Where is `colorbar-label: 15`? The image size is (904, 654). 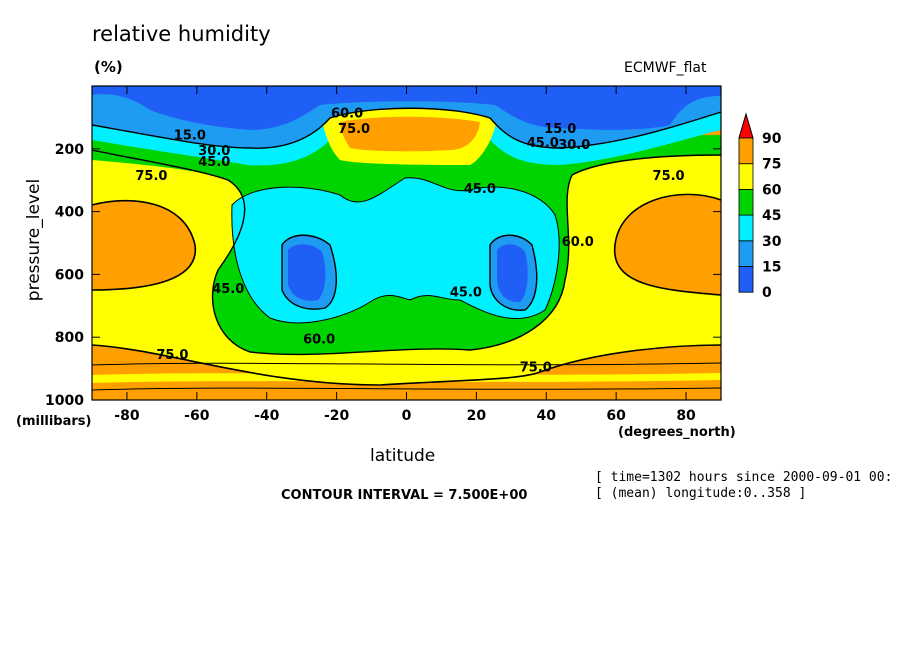
colorbar-label: 15 is located at coordinates (771, 268).